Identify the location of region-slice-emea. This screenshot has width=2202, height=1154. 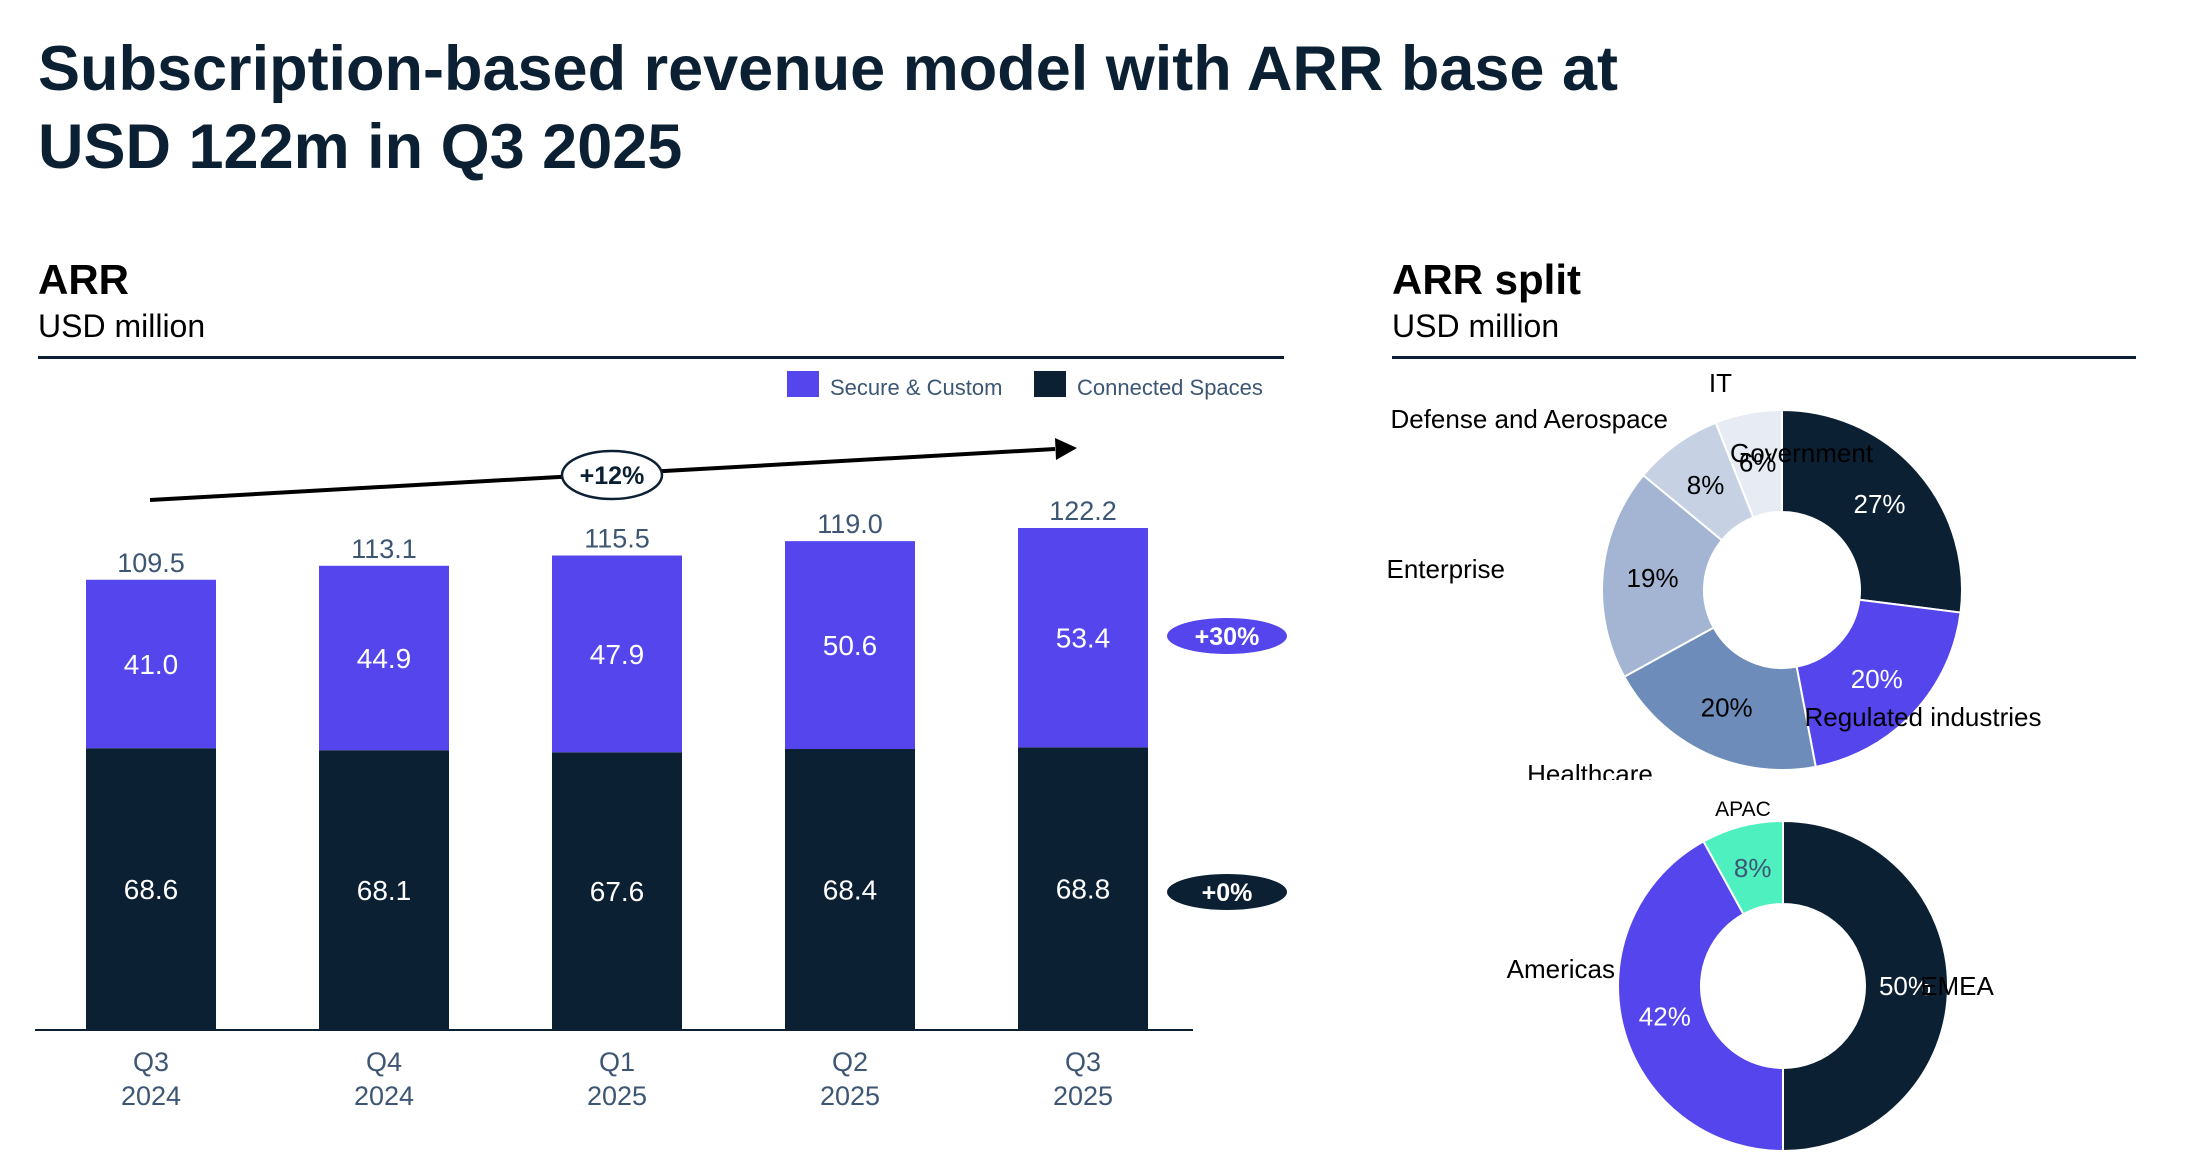
(1865, 986).